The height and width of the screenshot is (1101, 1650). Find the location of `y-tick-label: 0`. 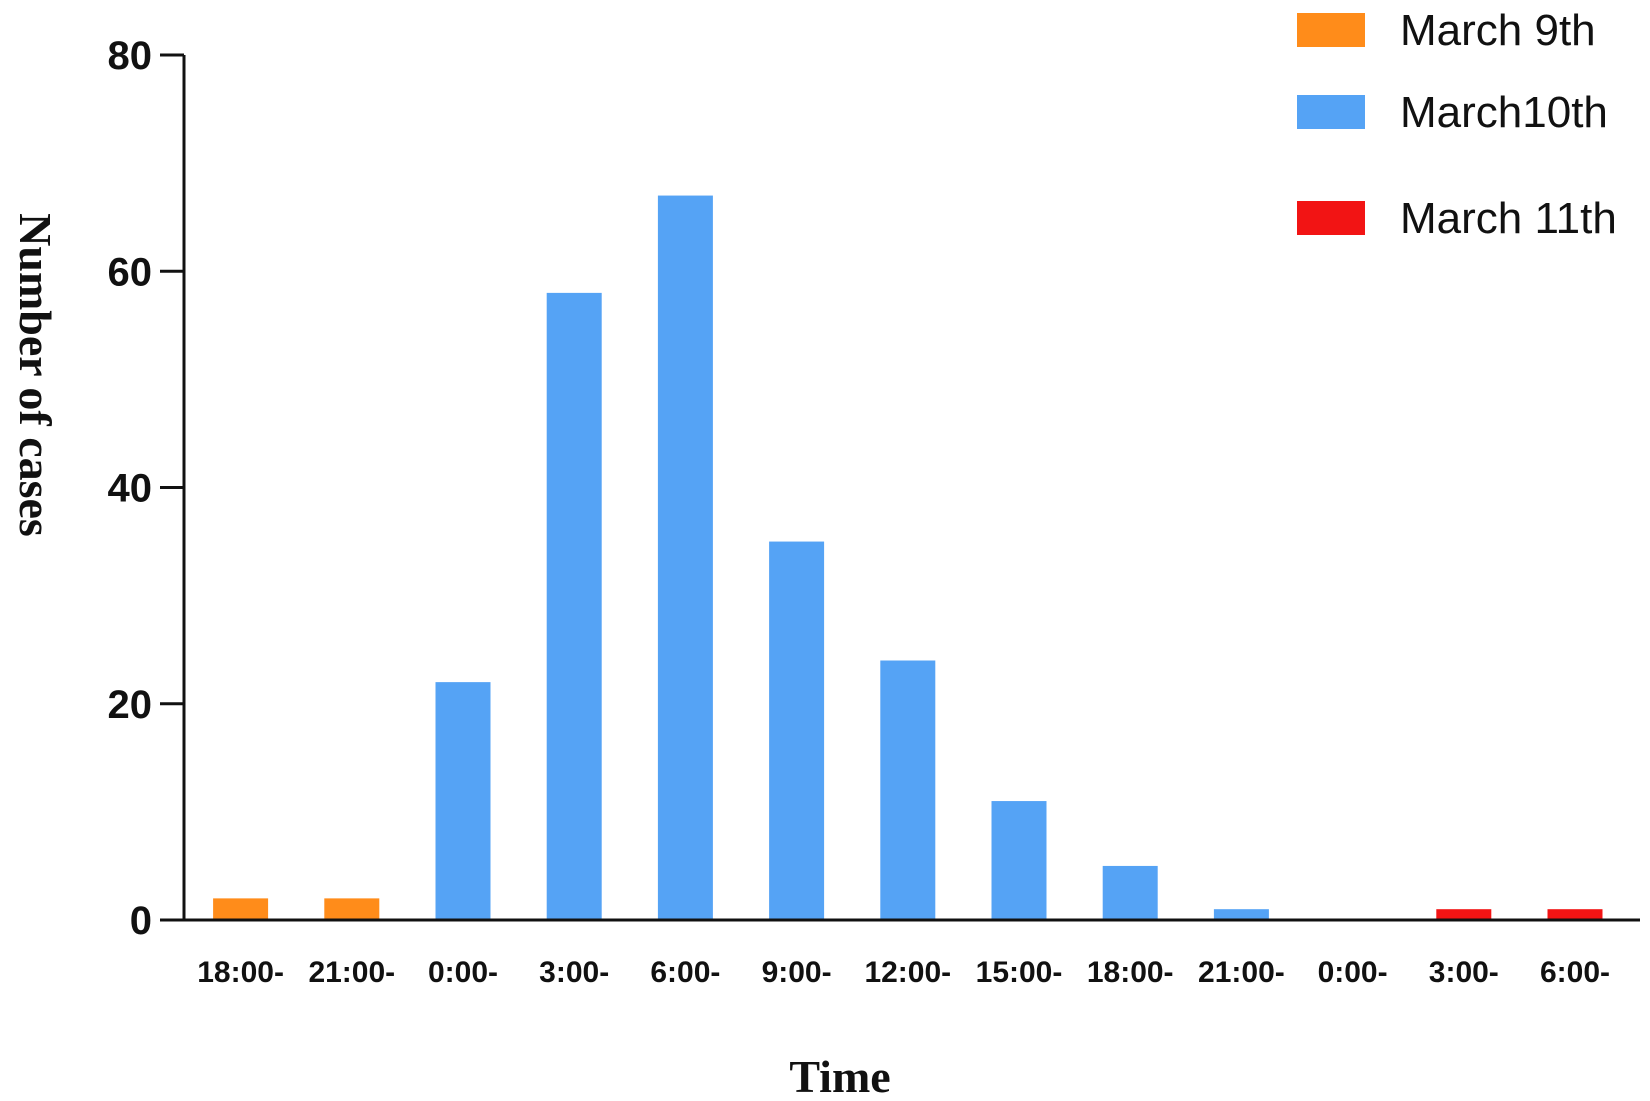

y-tick-label: 0 is located at coordinates (141, 921).